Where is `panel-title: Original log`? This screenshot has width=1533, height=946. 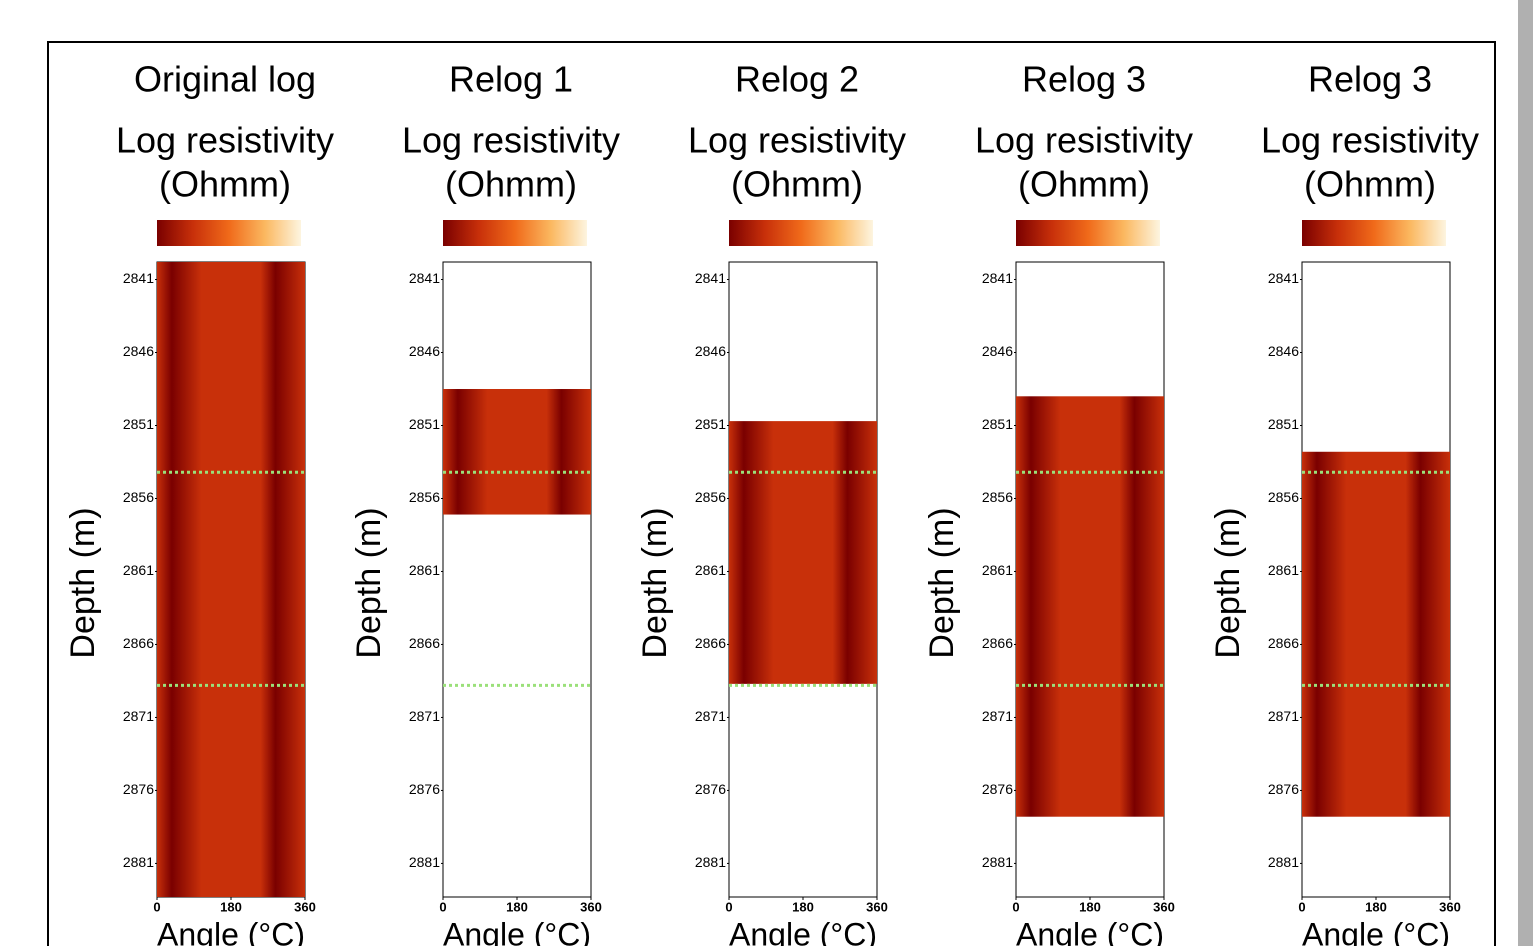
panel-title: Original log is located at coordinates (225, 79).